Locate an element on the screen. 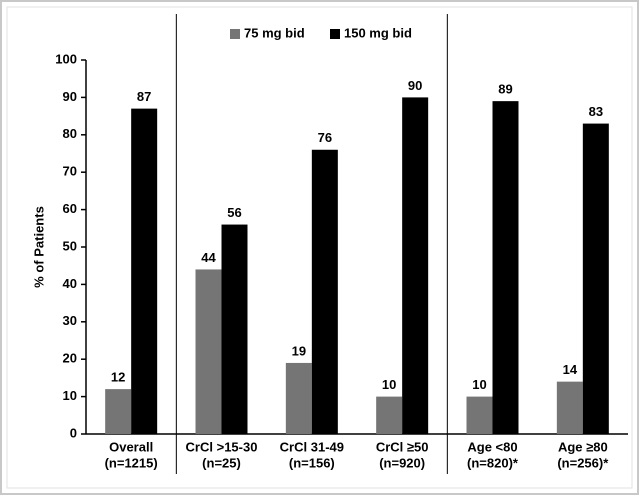  y-tick-label: 100 is located at coordinates (66, 58).